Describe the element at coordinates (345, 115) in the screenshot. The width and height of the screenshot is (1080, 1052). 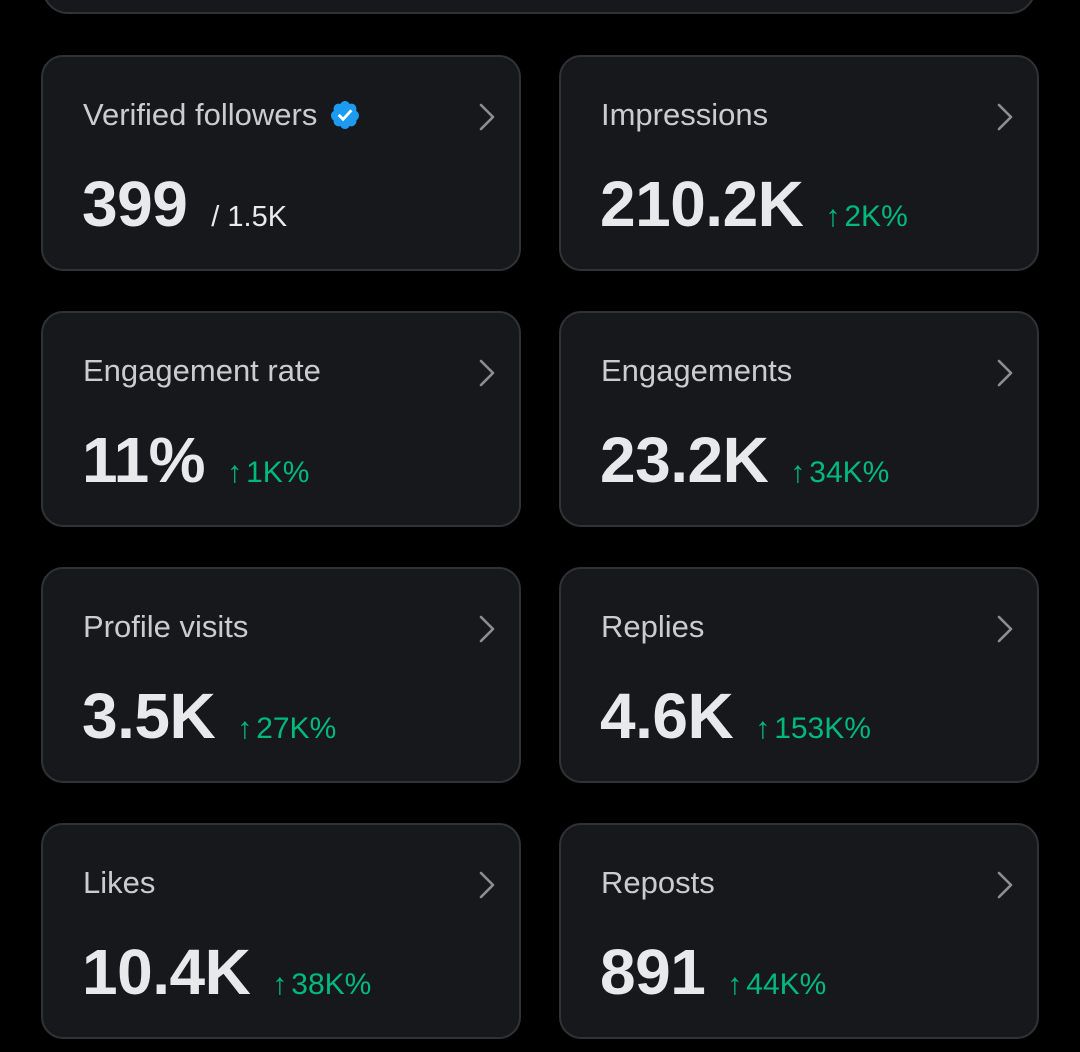
I see `verified-badge-icon` at that location.